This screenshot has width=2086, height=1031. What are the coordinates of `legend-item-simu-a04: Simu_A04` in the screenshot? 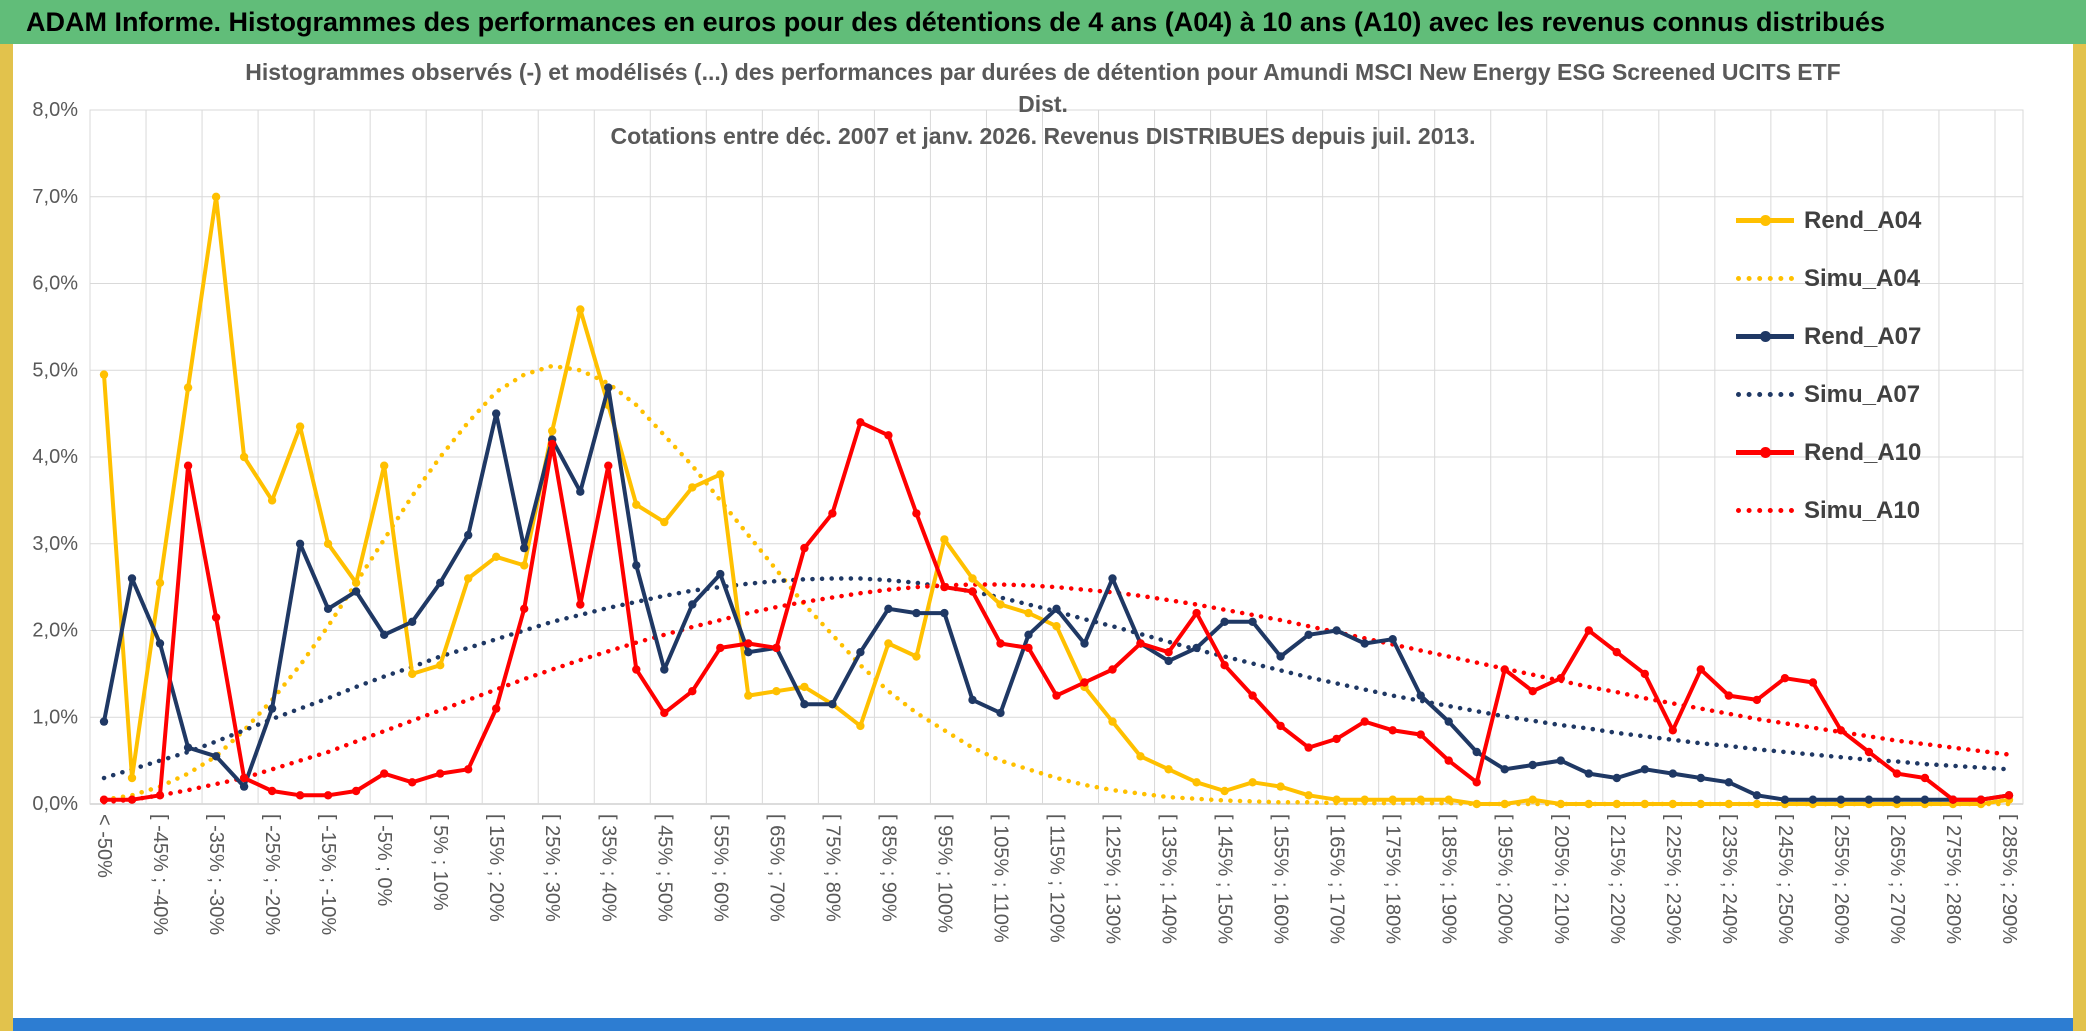 It's located at (1828, 278).